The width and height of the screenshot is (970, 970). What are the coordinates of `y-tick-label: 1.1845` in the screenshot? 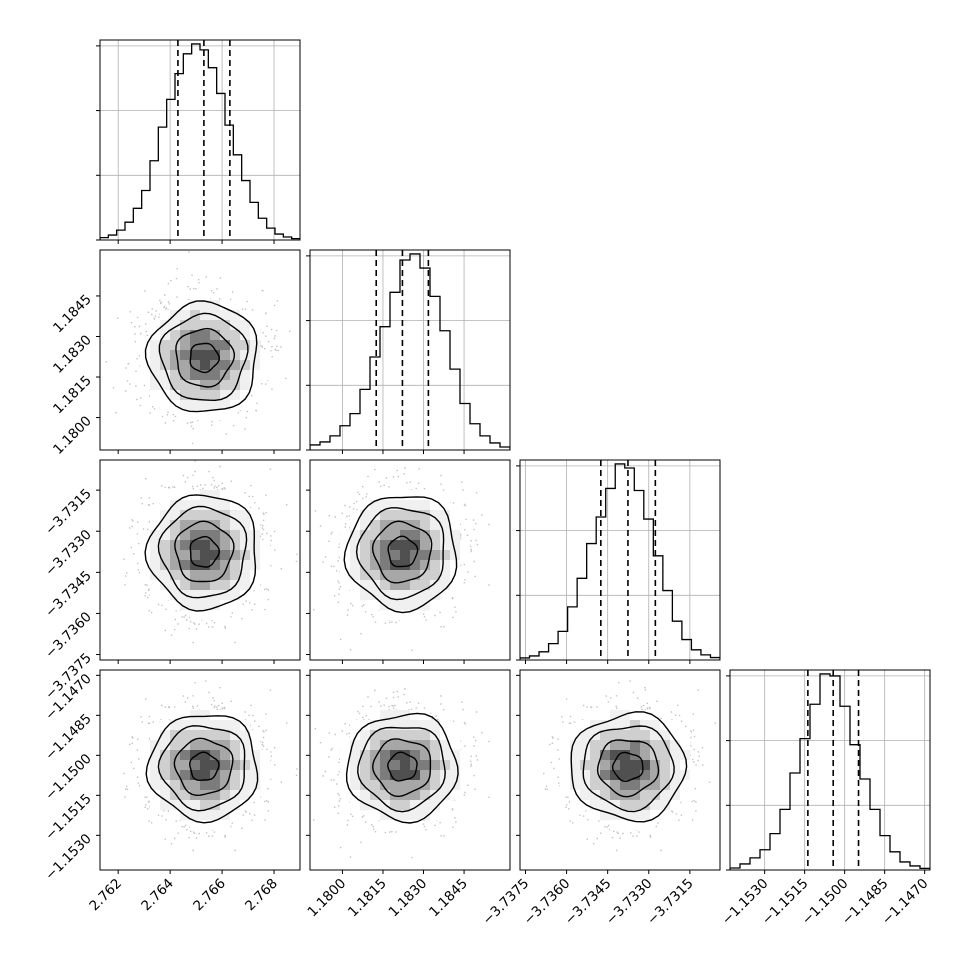 It's located at (72, 313).